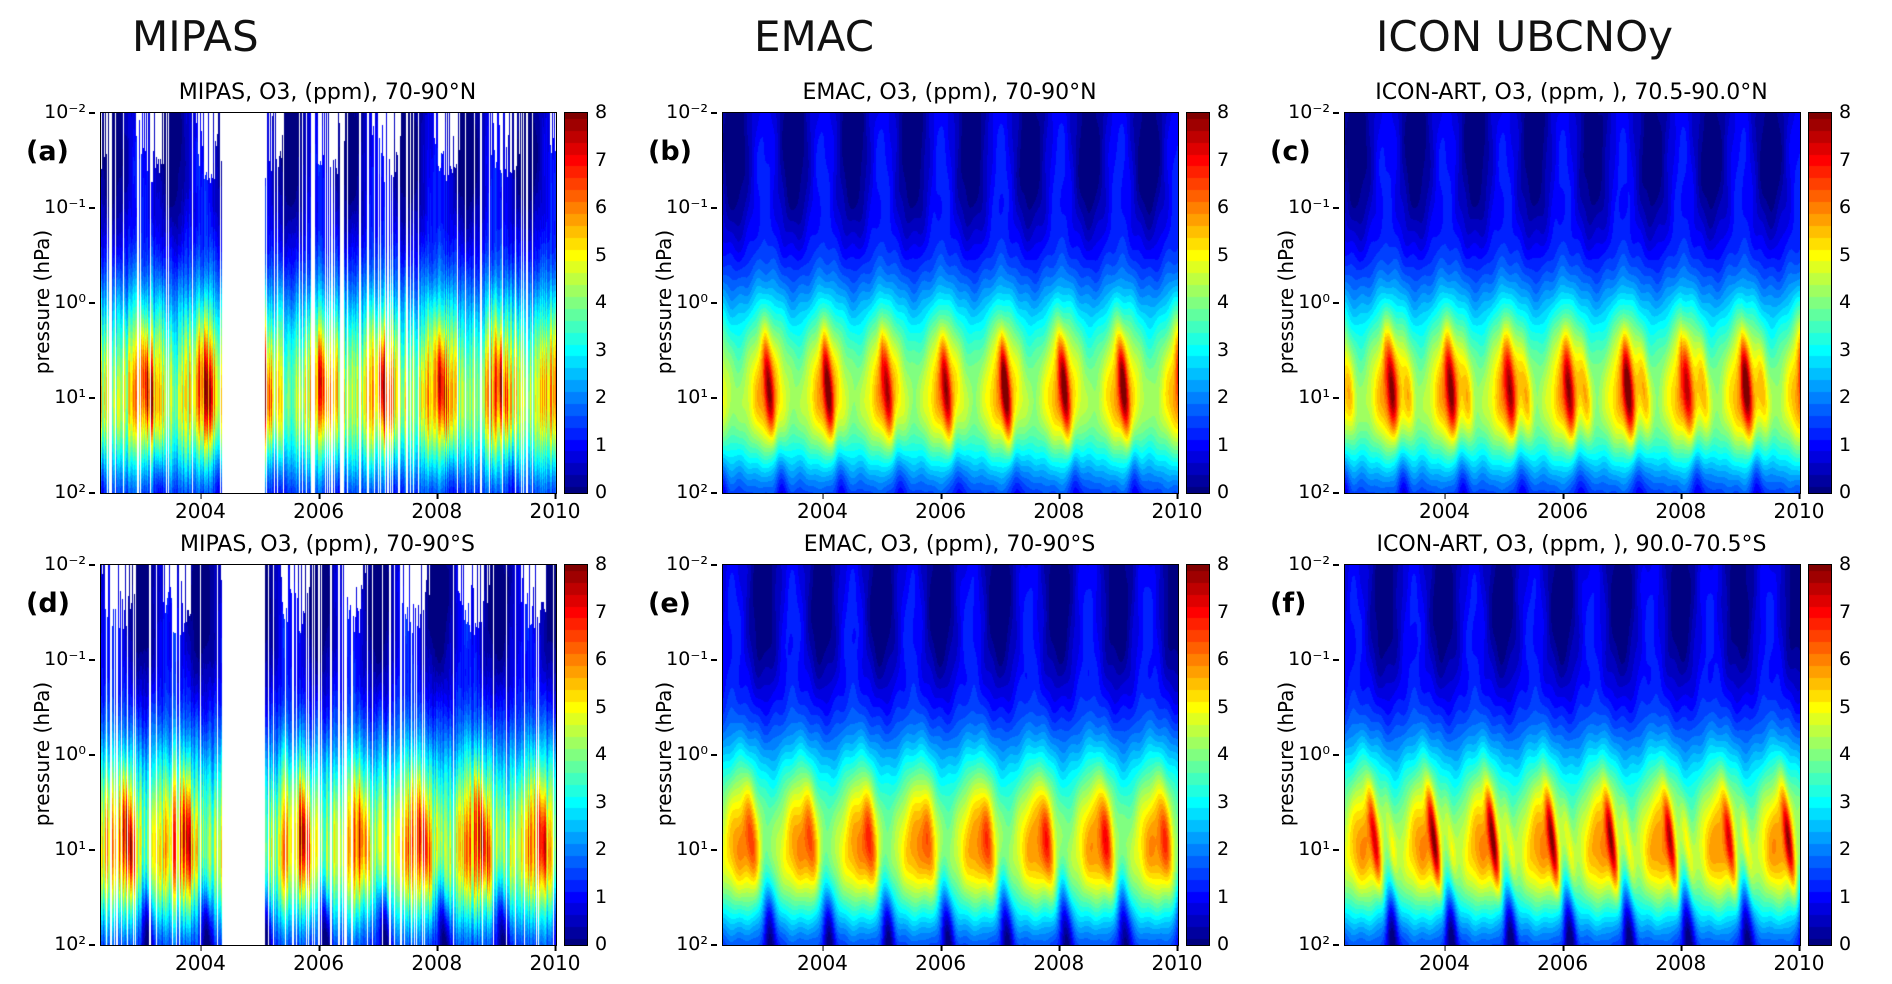 This screenshot has height=984, width=1892. Describe the element at coordinates (669, 603) in the screenshot. I see `panel-label: (e)` at that location.